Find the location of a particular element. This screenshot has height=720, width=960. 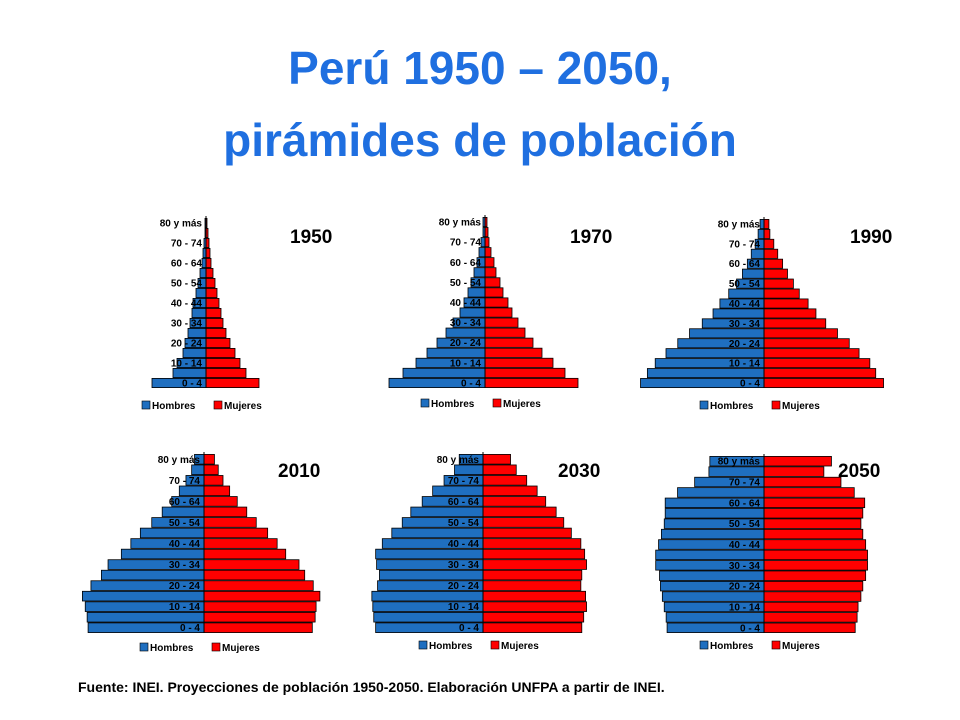

chart-year-title: 2010 is located at coordinates (299, 471).